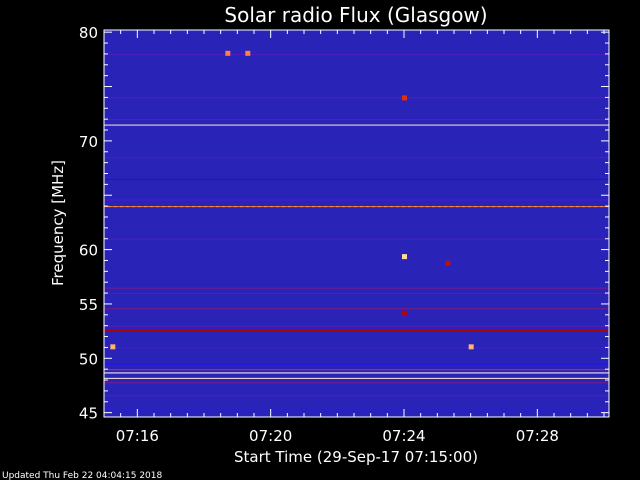 The image size is (640, 480). Describe the element at coordinates (537, 436) in the screenshot. I see `x-tick-label-3: 07:28` at that location.